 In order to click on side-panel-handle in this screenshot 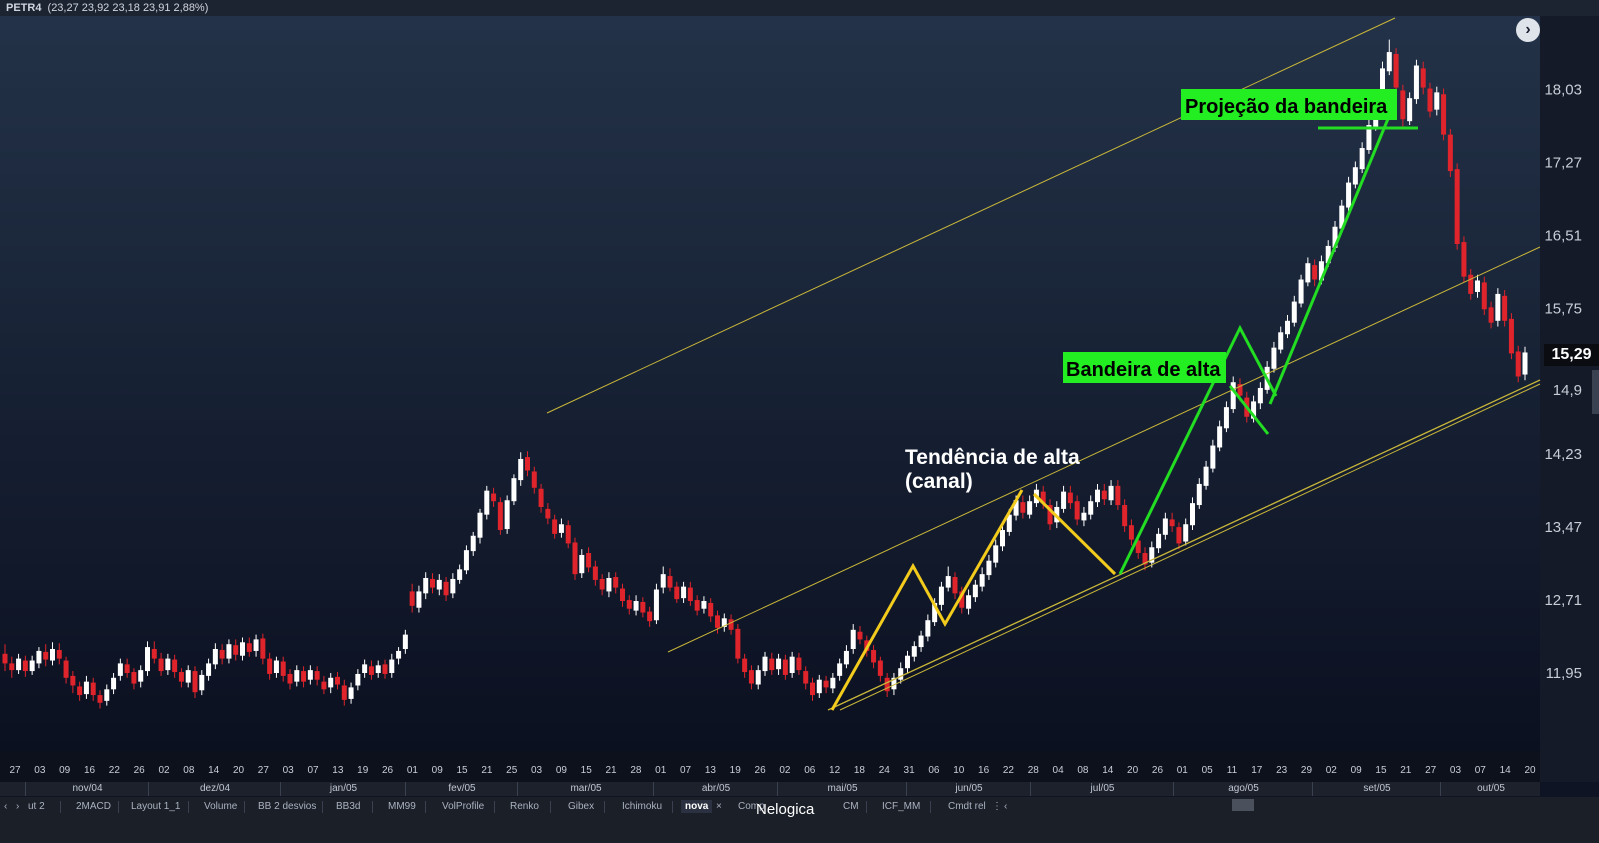, I will do `click(1595, 392)`.